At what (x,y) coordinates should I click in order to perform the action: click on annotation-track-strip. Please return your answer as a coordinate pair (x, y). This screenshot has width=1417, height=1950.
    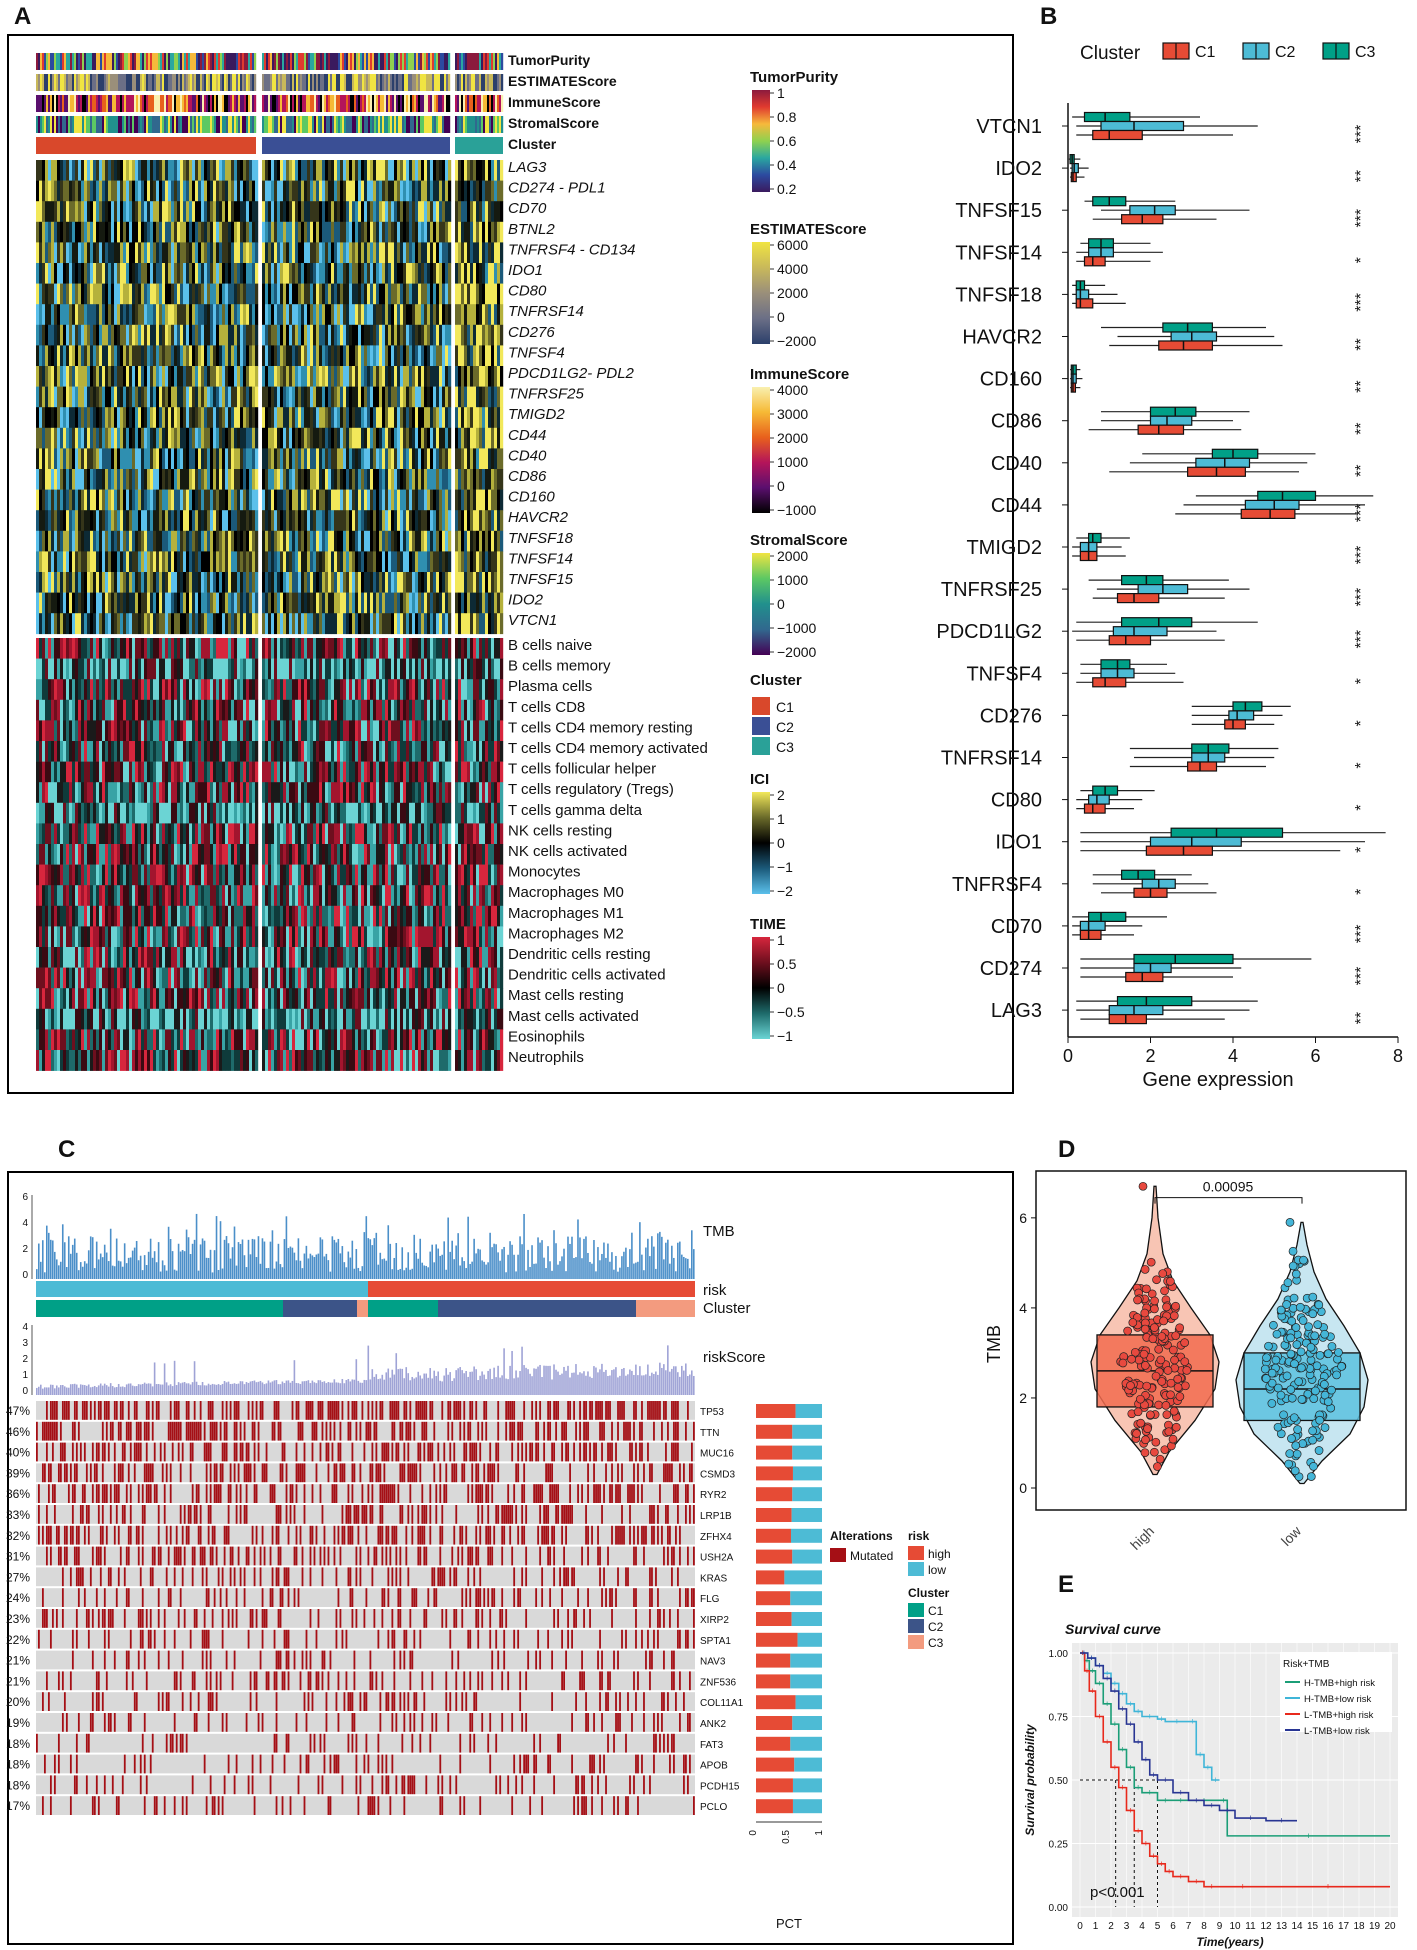
    Looking at the image, I should click on (356, 103).